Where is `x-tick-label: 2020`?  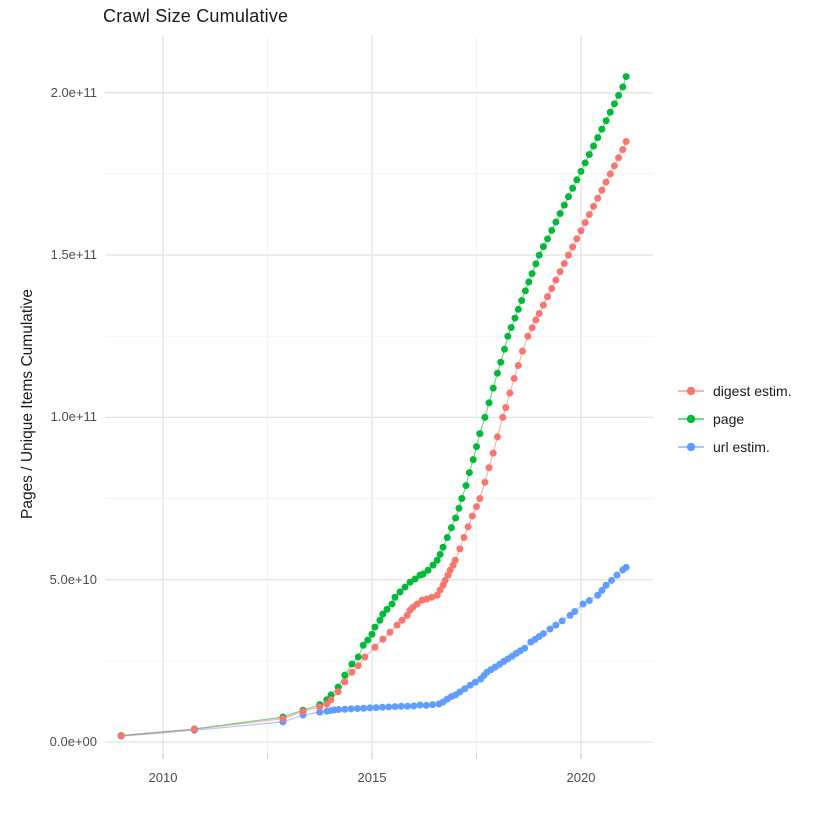
x-tick-label: 2020 is located at coordinates (581, 777).